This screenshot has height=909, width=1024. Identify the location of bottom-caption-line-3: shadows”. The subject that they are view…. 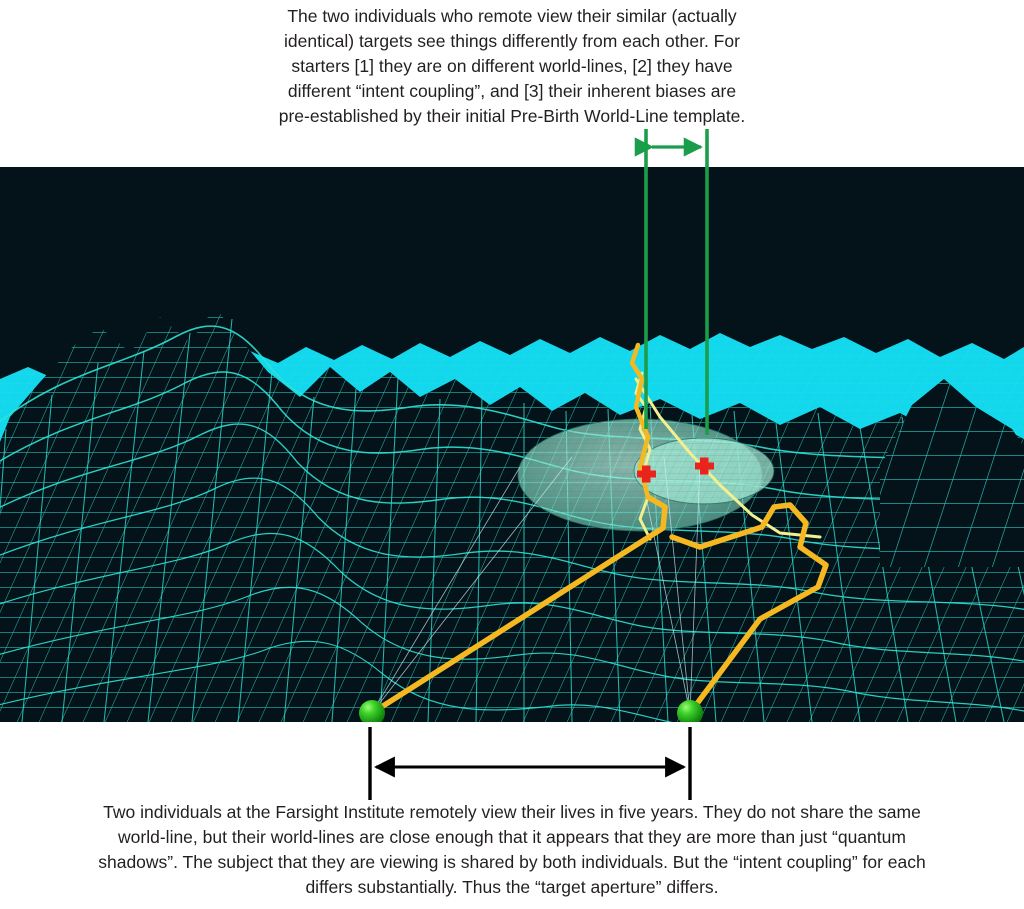
(512, 862).